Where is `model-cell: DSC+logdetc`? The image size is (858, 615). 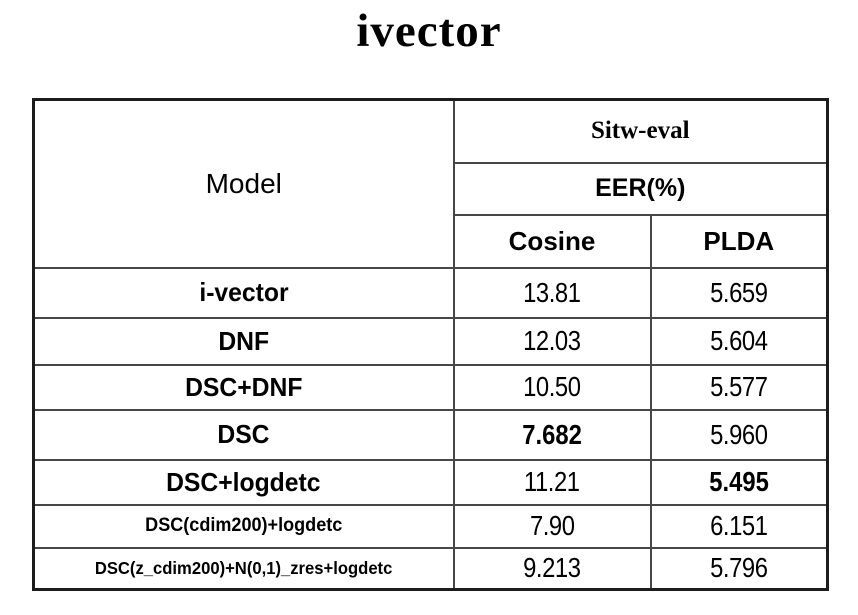 model-cell: DSC+logdetc is located at coordinates (243, 482).